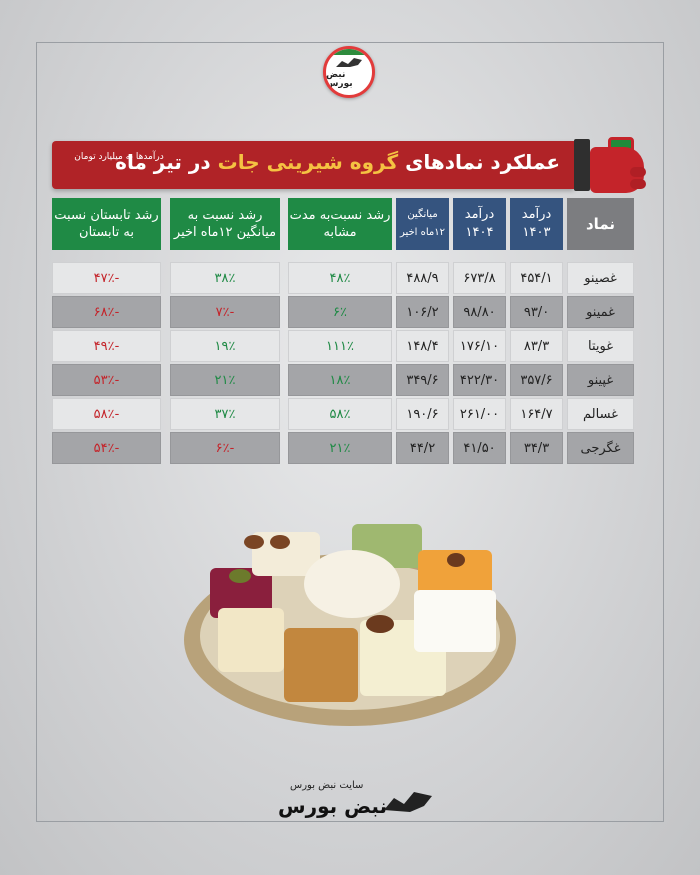  I want to click on table-row-symbol: غسالم, so click(600, 414).